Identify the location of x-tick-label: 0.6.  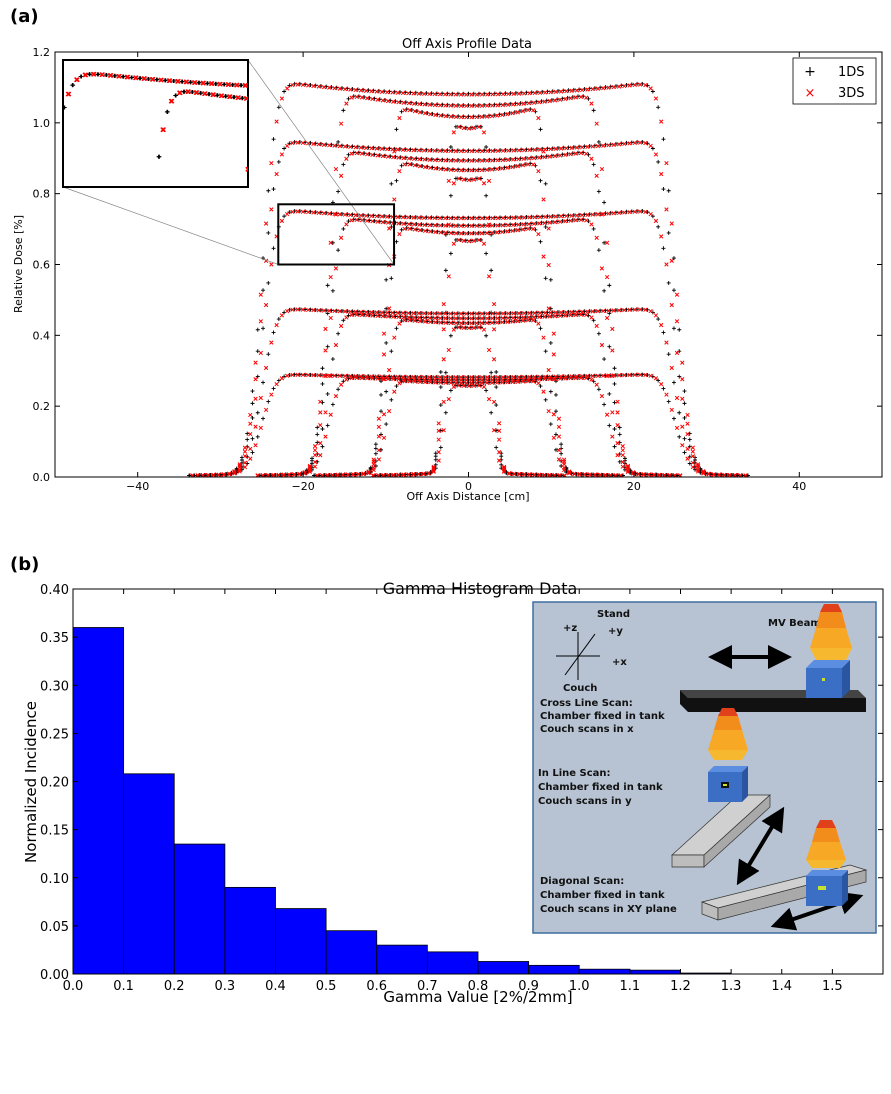
(376, 986).